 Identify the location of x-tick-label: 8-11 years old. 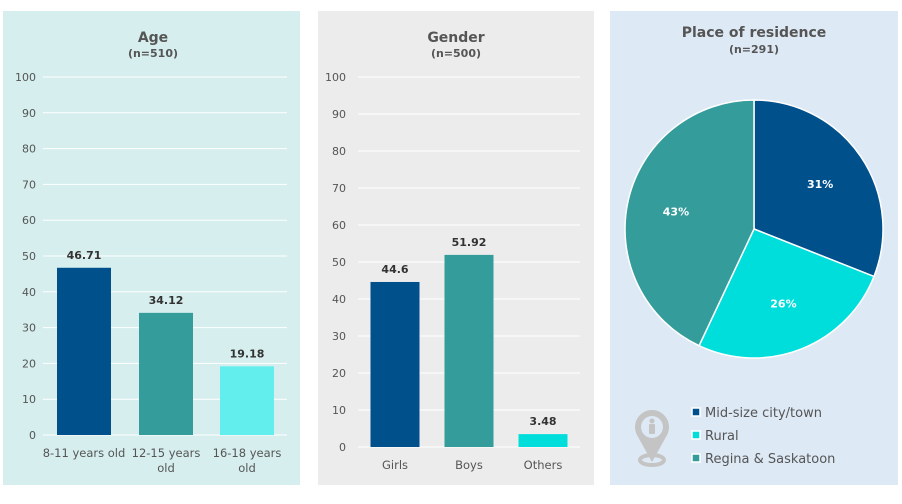
(84, 453).